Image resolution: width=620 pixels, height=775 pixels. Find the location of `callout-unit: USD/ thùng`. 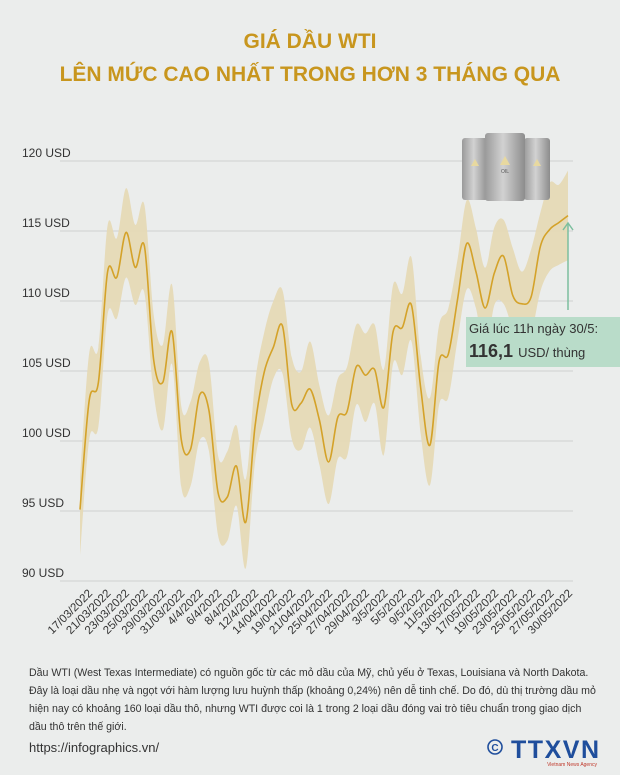

callout-unit: USD/ thùng is located at coordinates (552, 352).